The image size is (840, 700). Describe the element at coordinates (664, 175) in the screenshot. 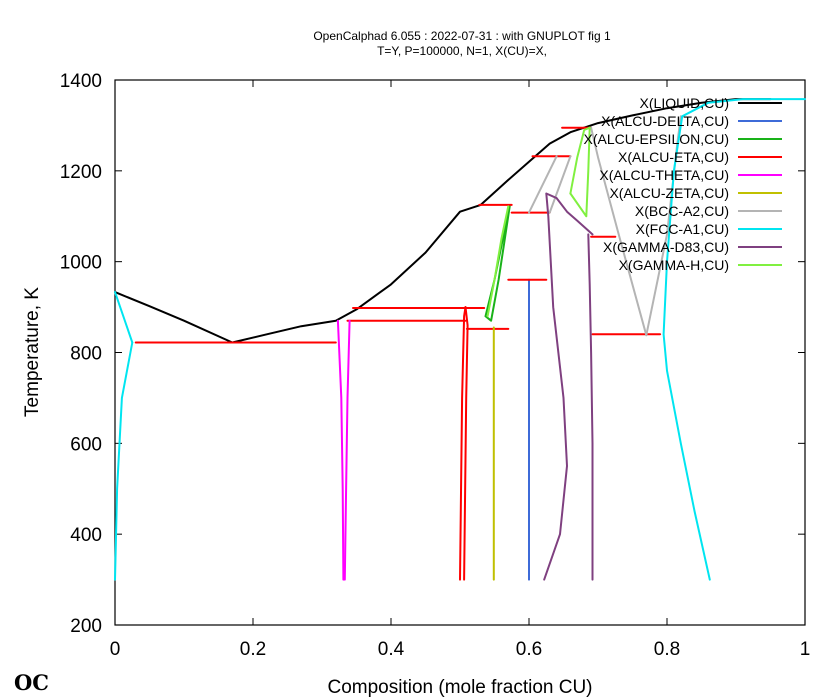

I see `legend-label: X(ALCU-THETA,CU)` at that location.